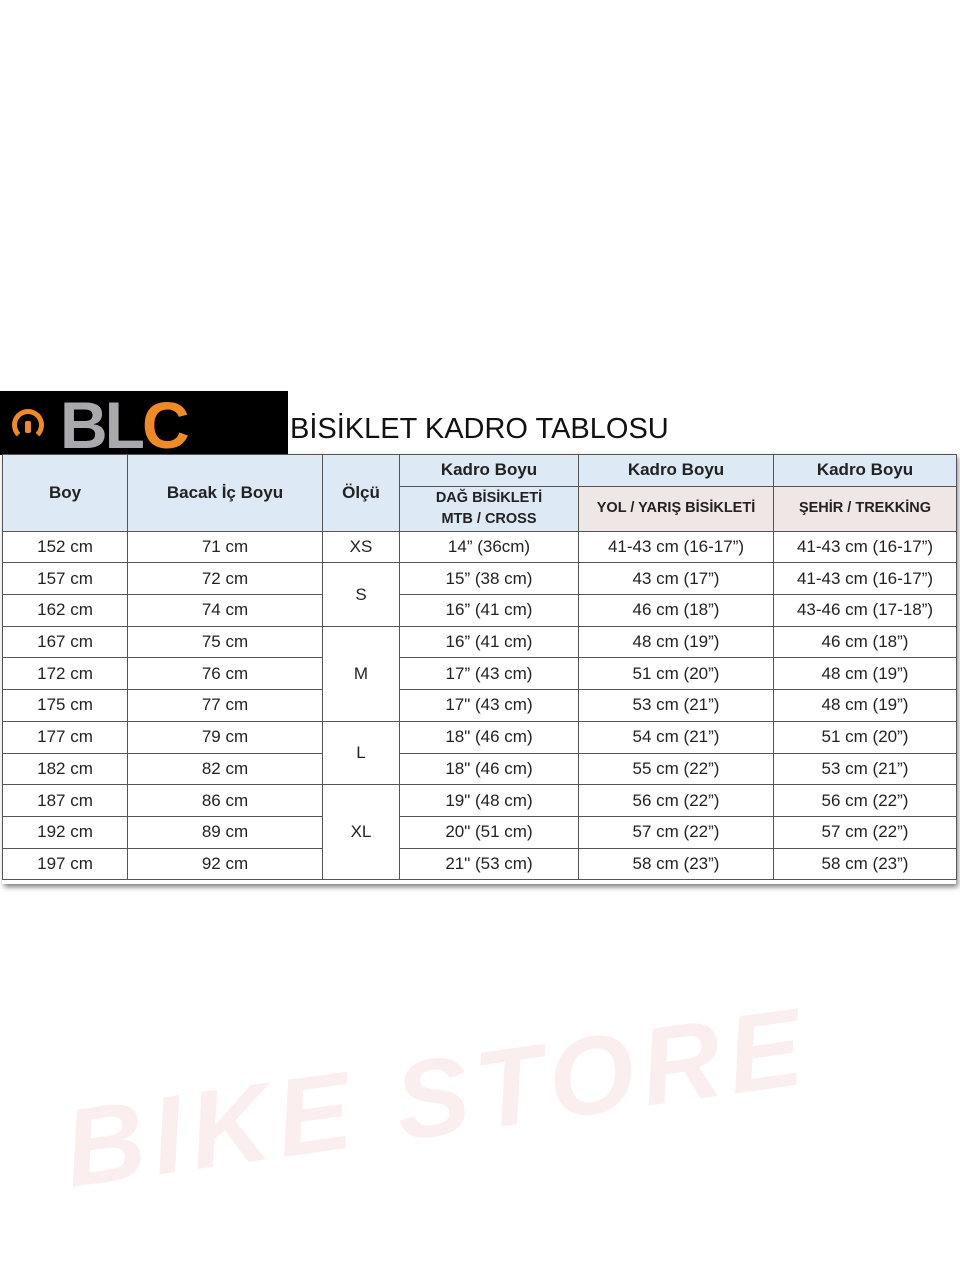 This screenshot has width=960, height=1280. What do you see at coordinates (225, 674) in the screenshot?
I see `cell-bacak: 76 cm` at bounding box center [225, 674].